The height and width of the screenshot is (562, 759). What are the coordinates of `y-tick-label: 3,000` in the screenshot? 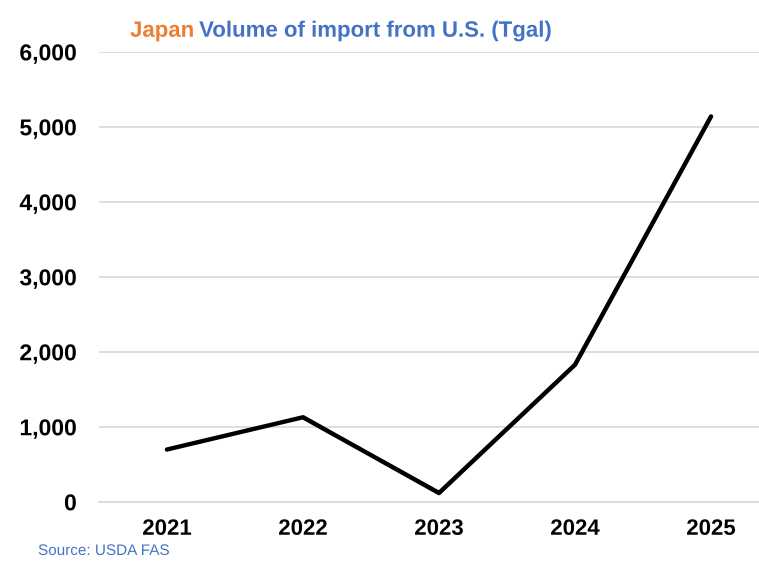 It's located at (48, 279).